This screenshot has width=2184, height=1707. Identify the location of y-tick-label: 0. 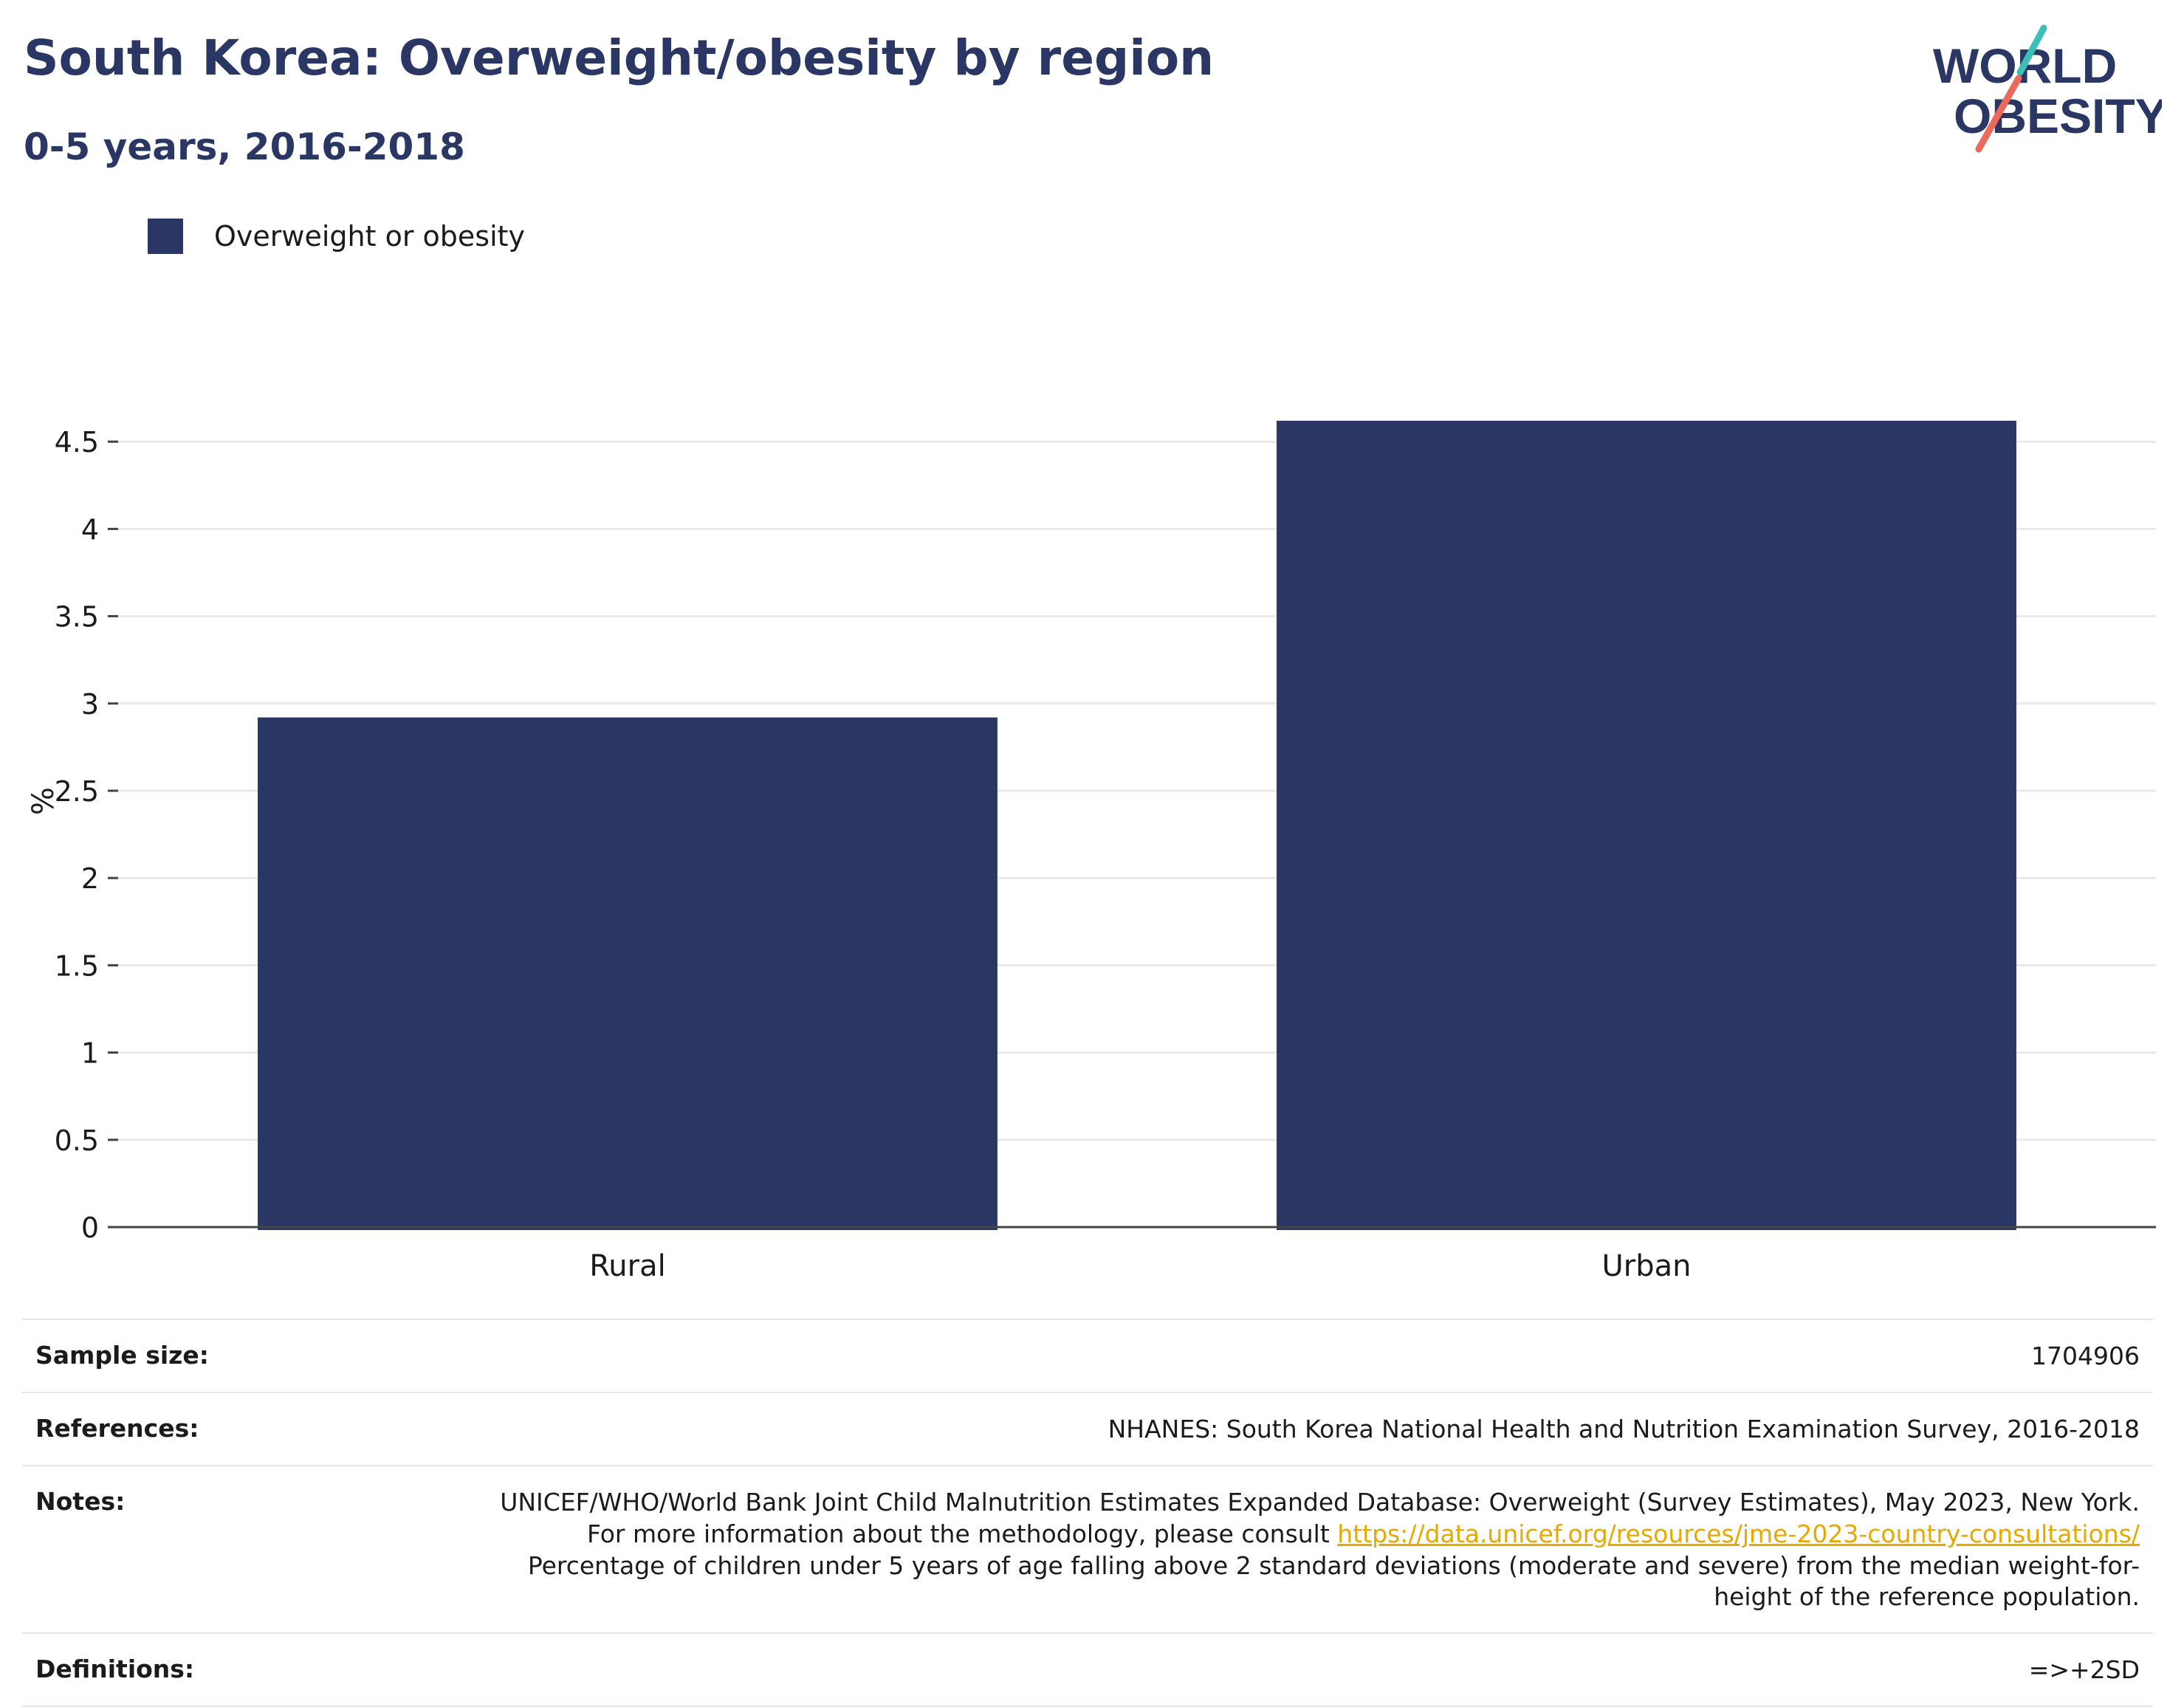
(90, 1228).